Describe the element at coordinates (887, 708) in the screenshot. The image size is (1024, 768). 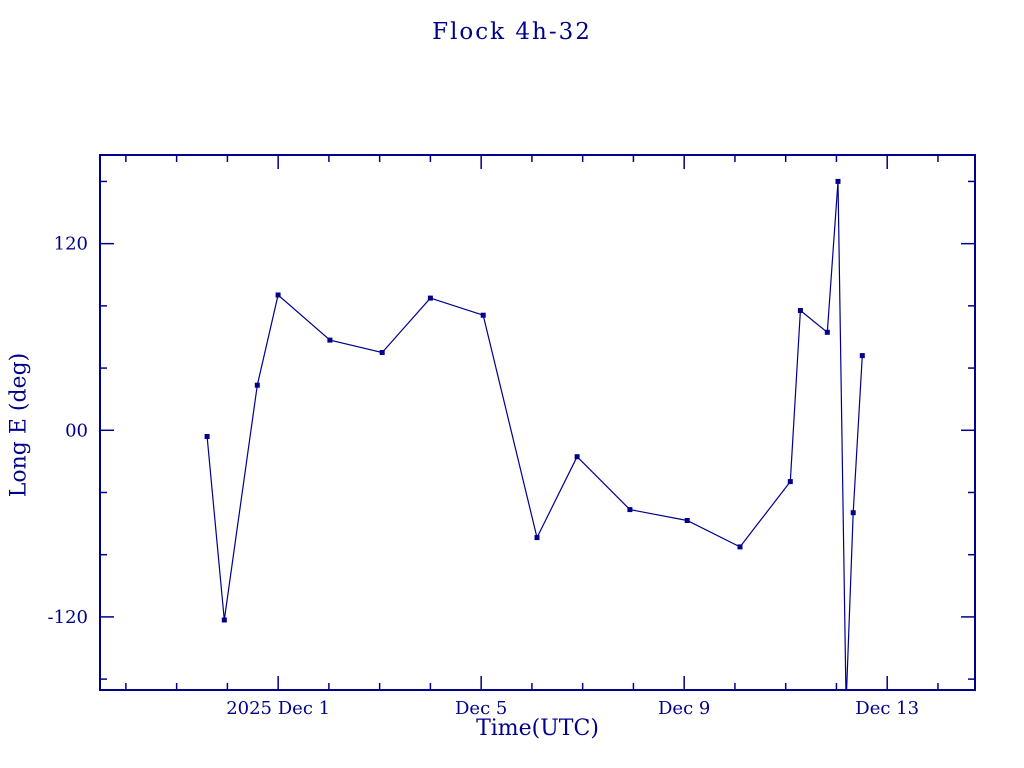
I see `x-tick-label: Dec 13` at that location.